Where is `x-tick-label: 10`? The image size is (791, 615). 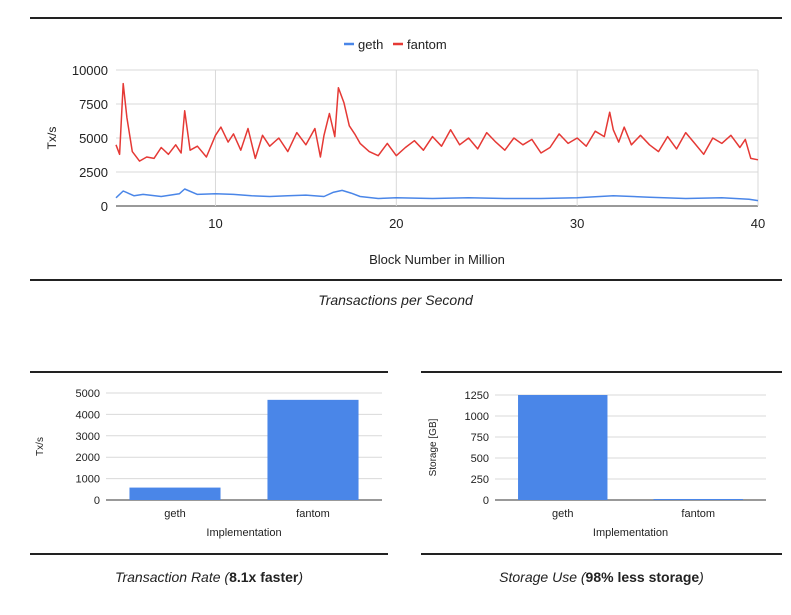 x-tick-label: 10 is located at coordinates (215, 223).